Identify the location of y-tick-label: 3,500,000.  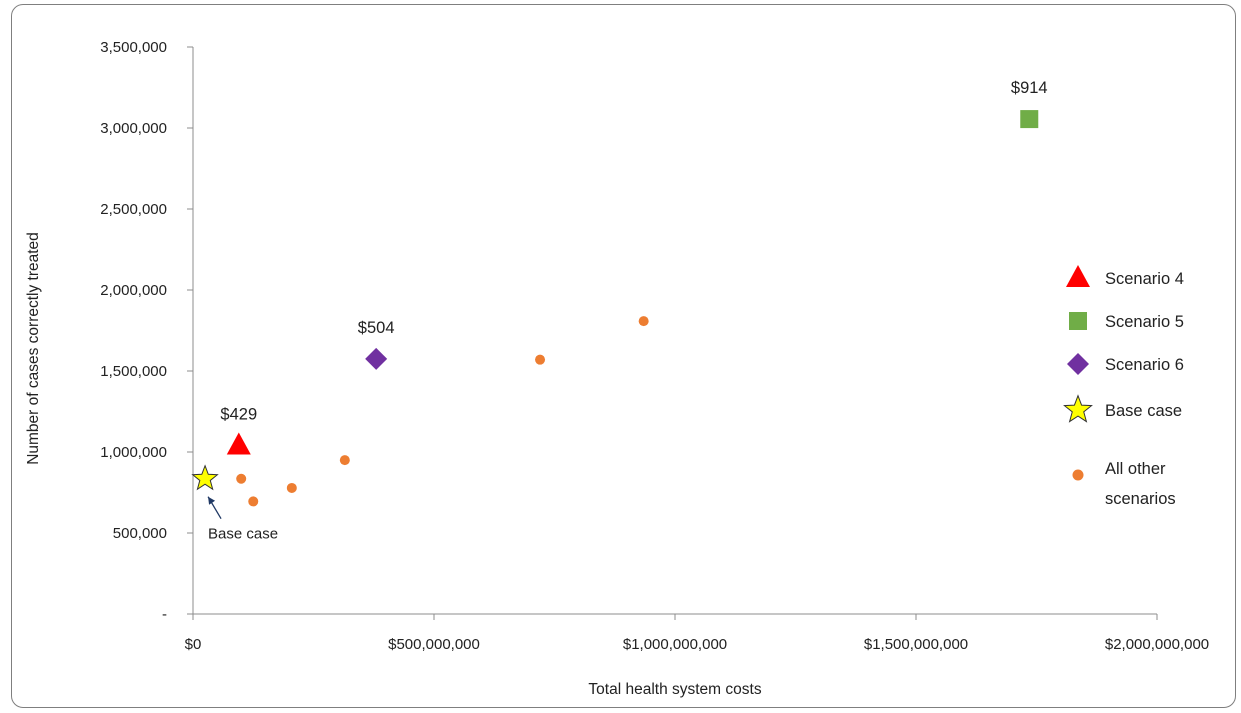
(133, 47).